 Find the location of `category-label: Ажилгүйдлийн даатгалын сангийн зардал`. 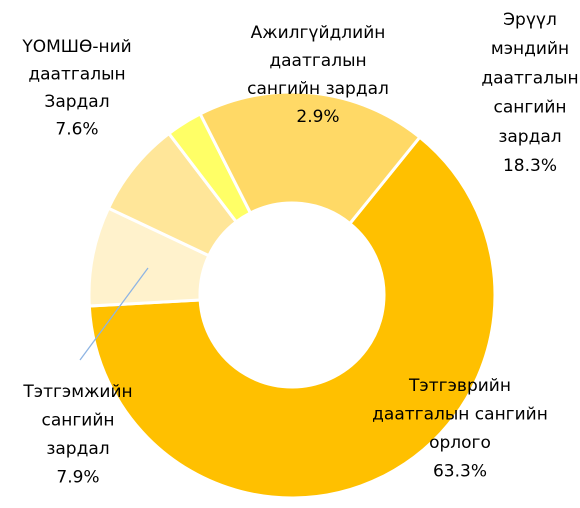

category-label: Ажилгүйдлийн даатгалын сангийн зардал is located at coordinates (318, 61).